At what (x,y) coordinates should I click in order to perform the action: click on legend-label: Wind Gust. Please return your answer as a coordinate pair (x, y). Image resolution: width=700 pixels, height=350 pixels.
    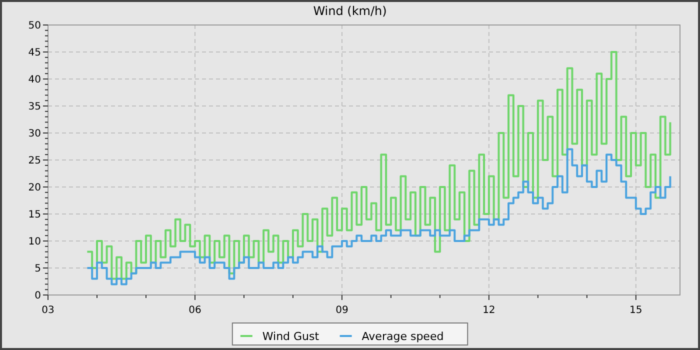
    Looking at the image, I should click on (291, 336).